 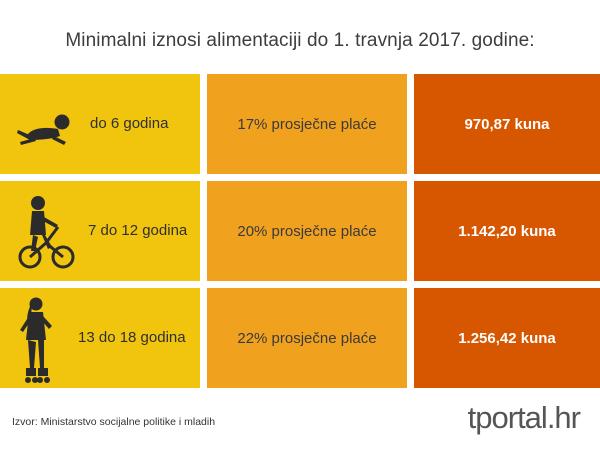 I want to click on age-cell: 13 do 18 godina, so click(x=100, y=338).